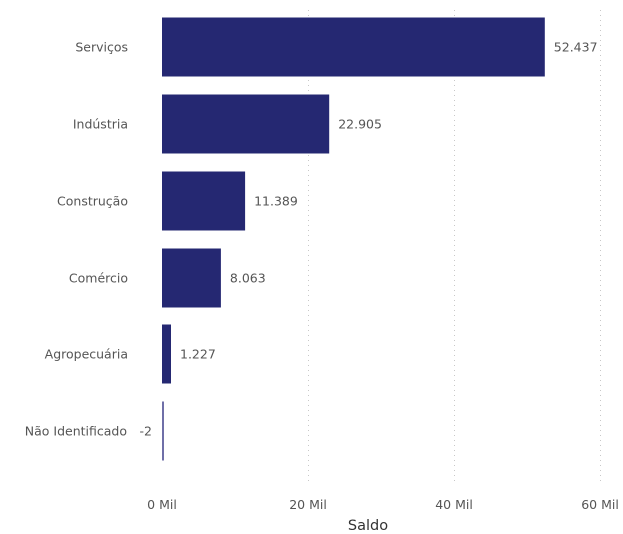  I want to click on value-label-1: 22.905, so click(360, 124).